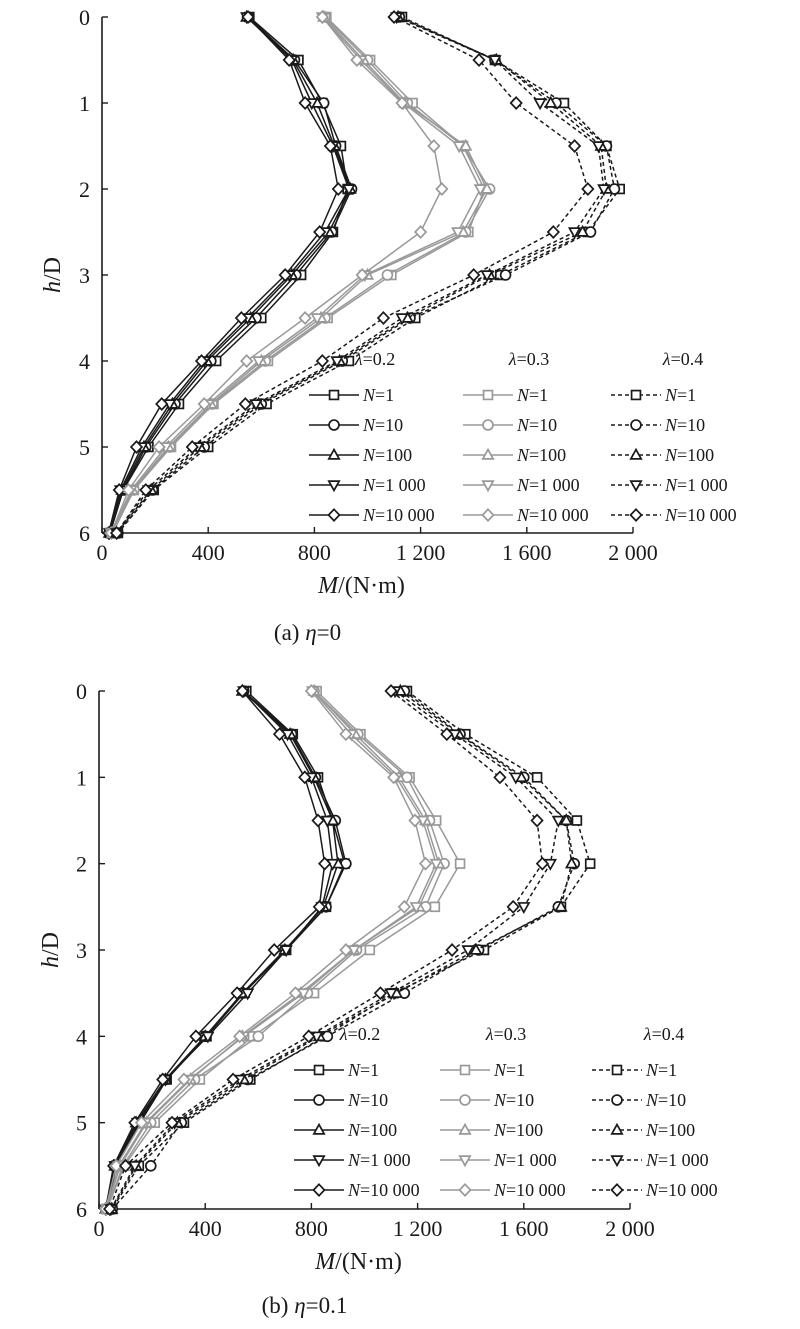 Image resolution: width=800 pixels, height=1329 pixels. What do you see at coordinates (310, 632) in the screenshot?
I see `caption-eta: η` at bounding box center [310, 632].